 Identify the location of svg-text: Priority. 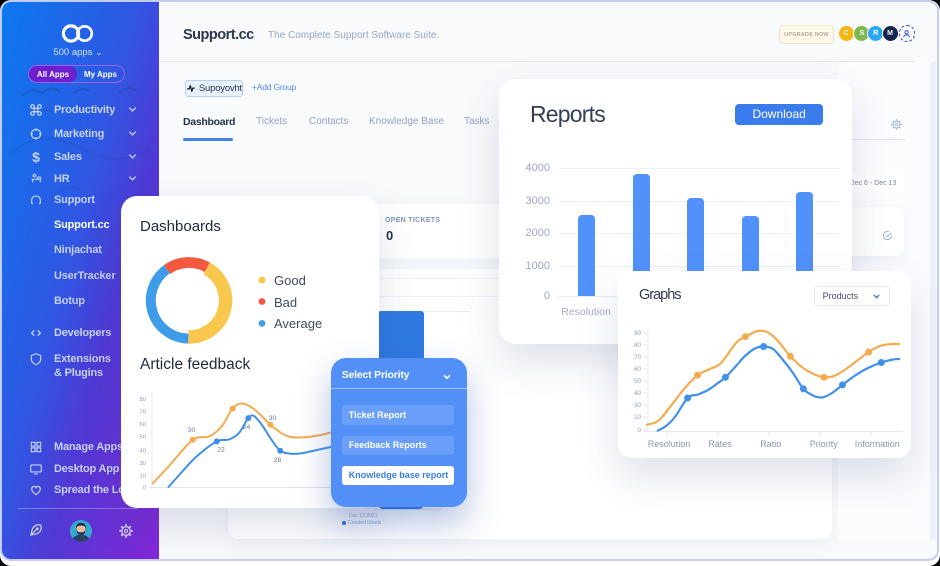
(824, 444).